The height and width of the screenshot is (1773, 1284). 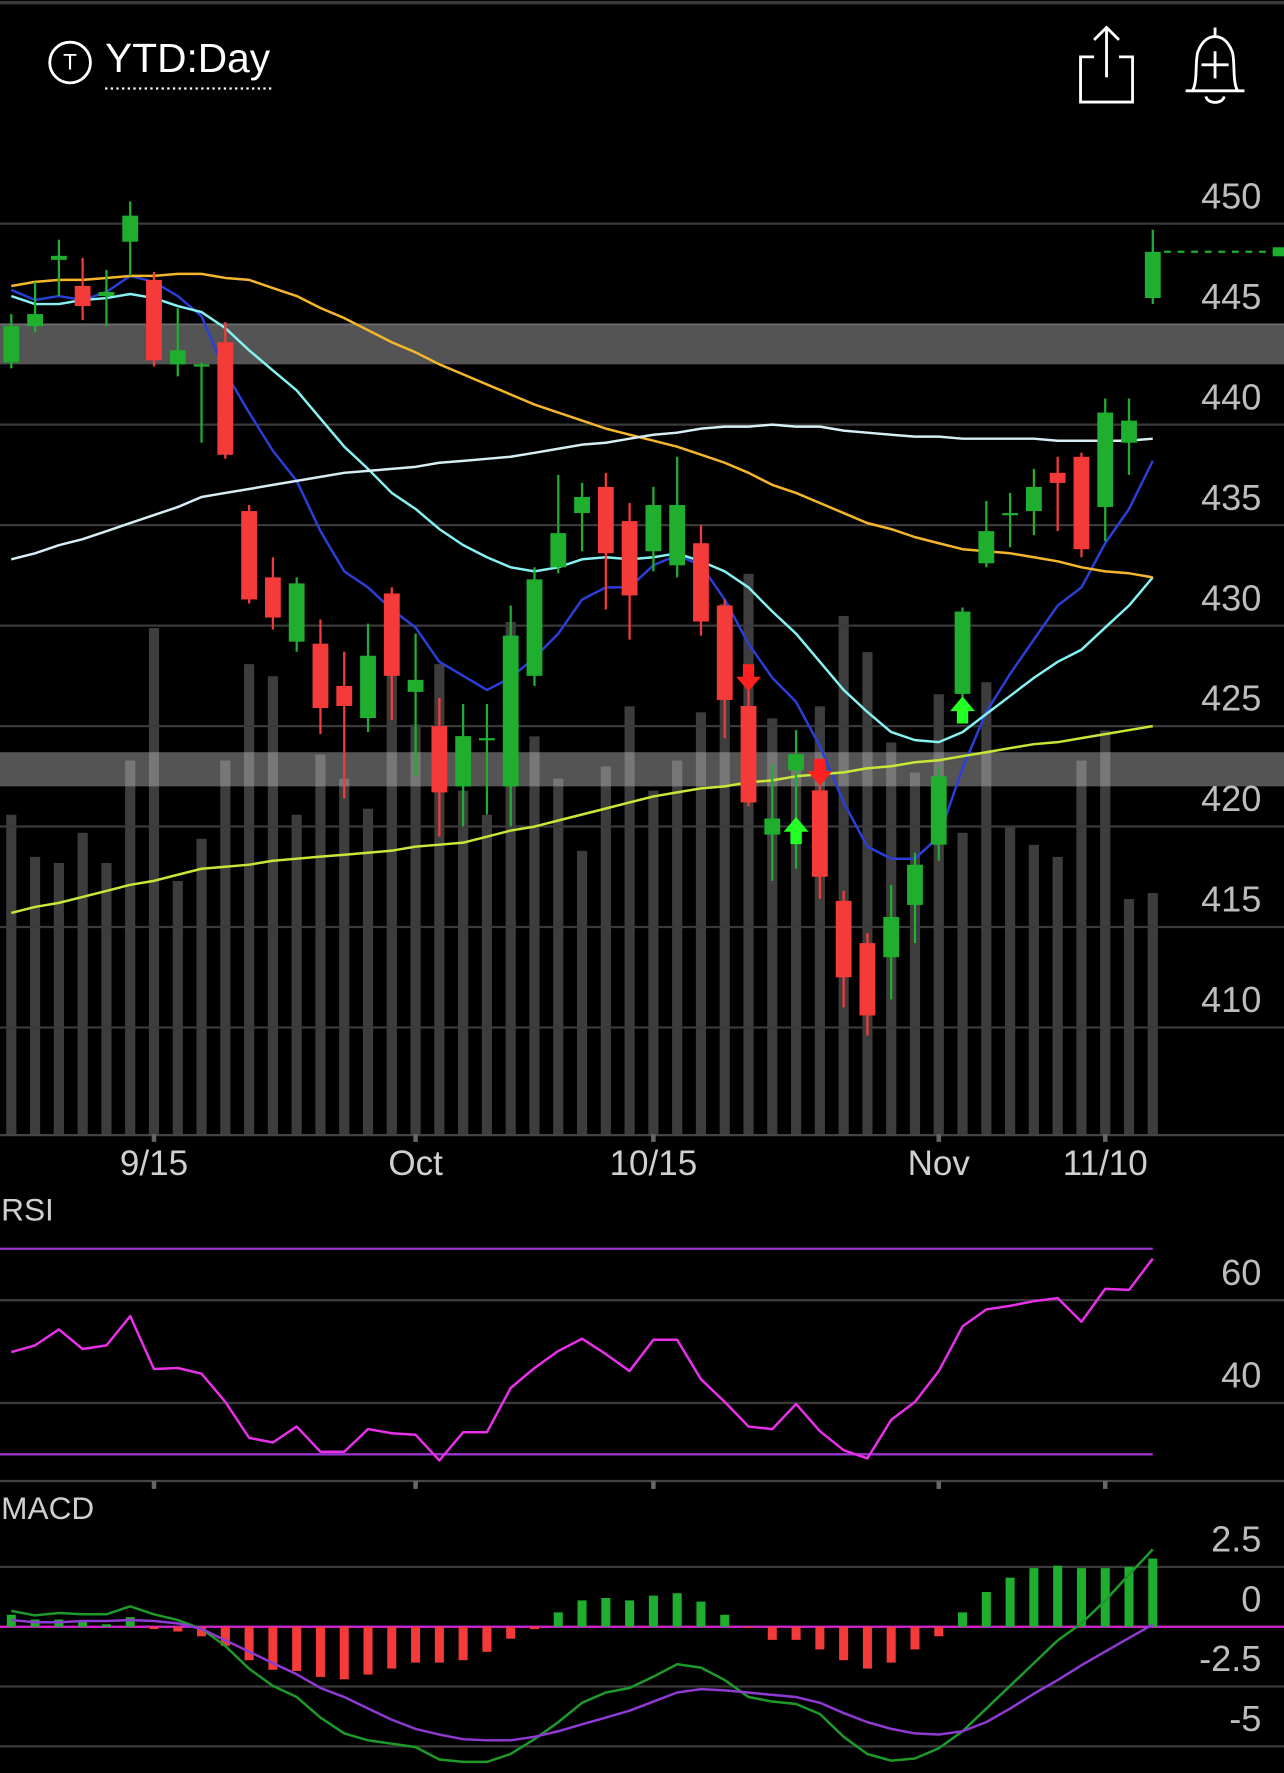 What do you see at coordinates (1231, 497) in the screenshot?
I see `y-tick-label: 435` at bounding box center [1231, 497].